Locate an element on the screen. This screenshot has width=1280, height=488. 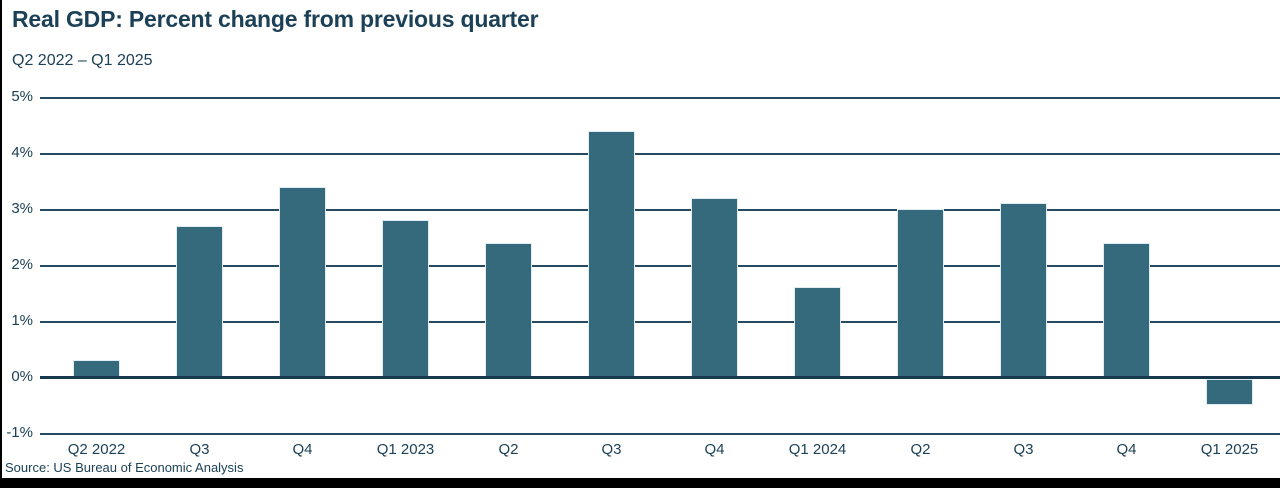
bar-q2-2022 is located at coordinates (96, 368).